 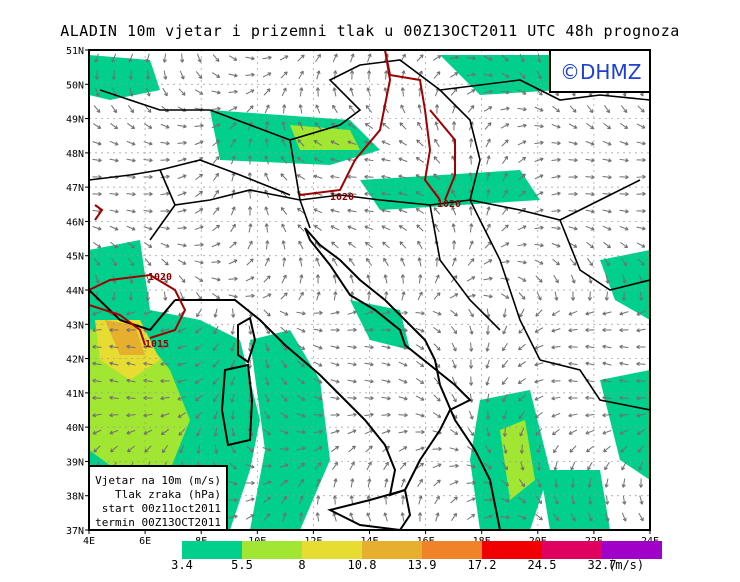 What do you see at coordinates (452, 550) in the screenshot?
I see `colorbar-swatch` at bounding box center [452, 550].